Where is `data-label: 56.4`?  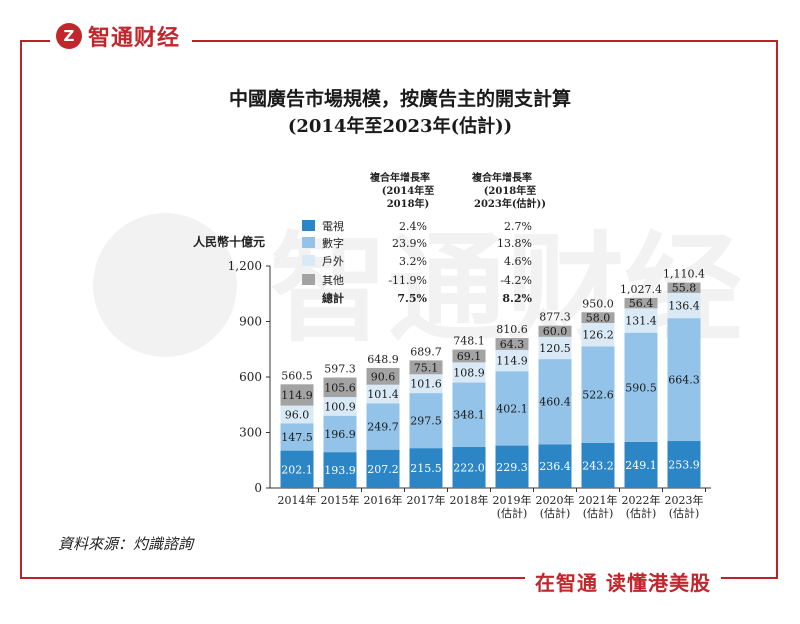 data-label: 56.4 is located at coordinates (641, 303).